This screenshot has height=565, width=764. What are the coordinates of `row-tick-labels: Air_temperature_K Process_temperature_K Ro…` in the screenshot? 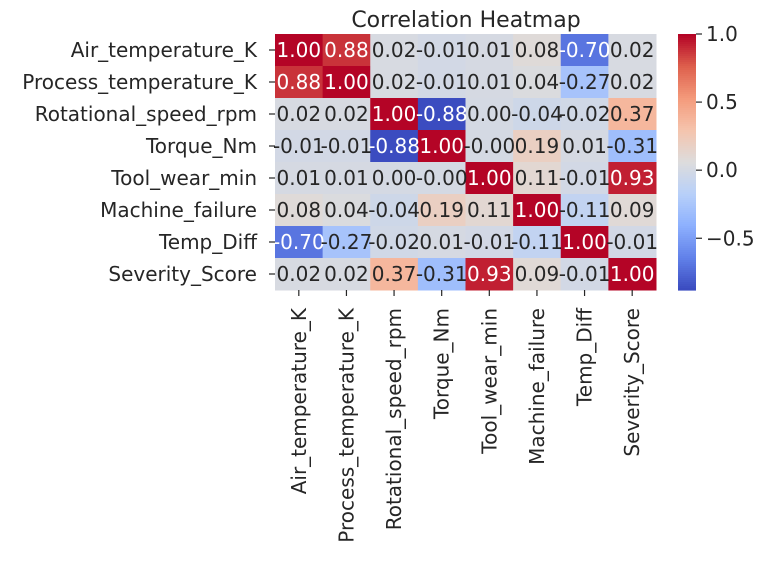 It's located at (148, 162).